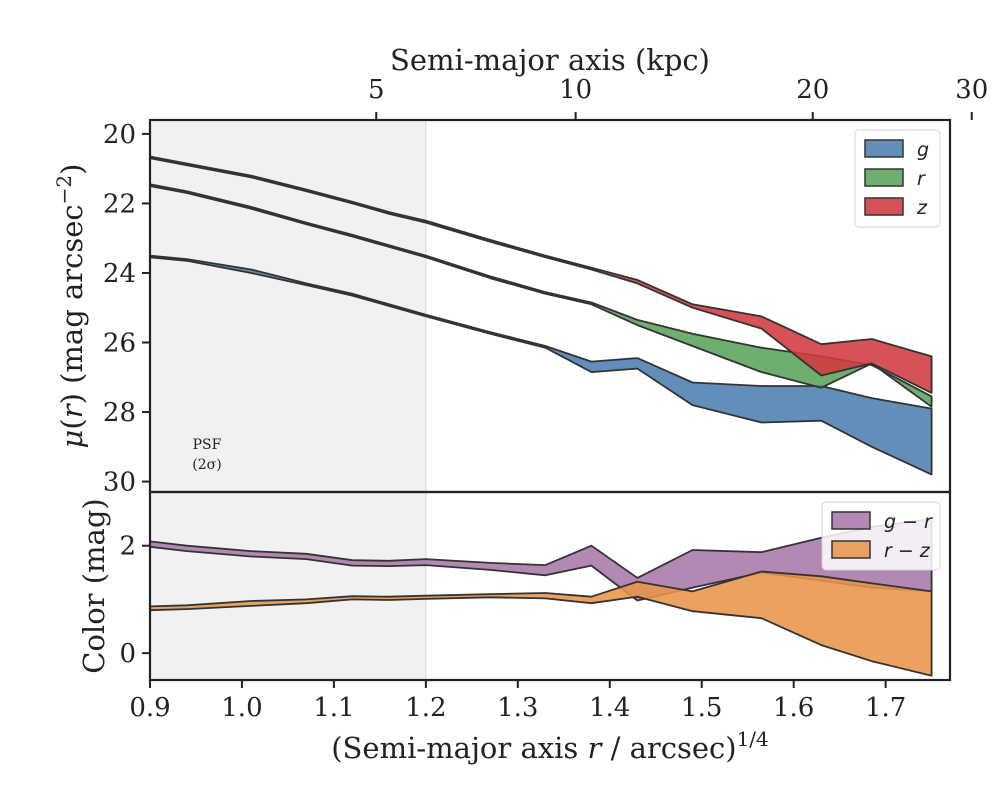  What do you see at coordinates (119, 413) in the screenshot?
I see `top-ytick-label: 28` at bounding box center [119, 413].